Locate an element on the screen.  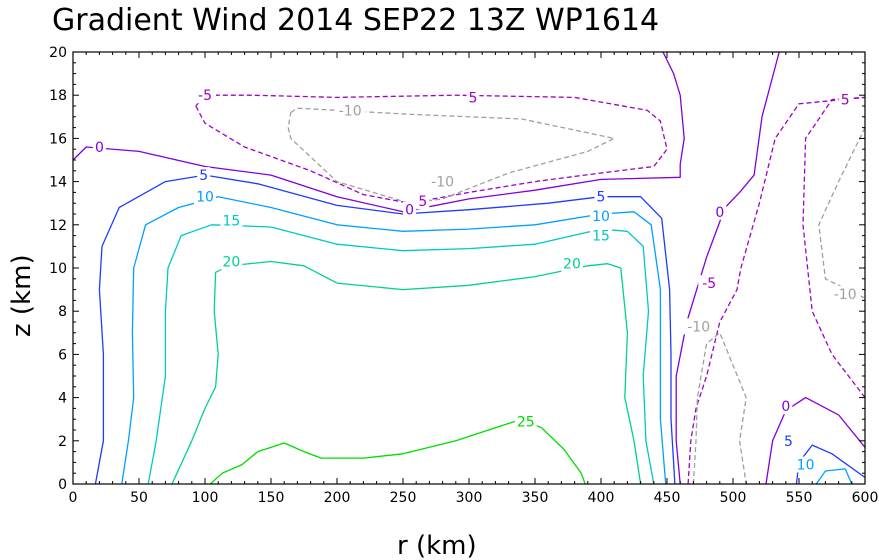
y-tick-label: 16 is located at coordinates (58, 139).